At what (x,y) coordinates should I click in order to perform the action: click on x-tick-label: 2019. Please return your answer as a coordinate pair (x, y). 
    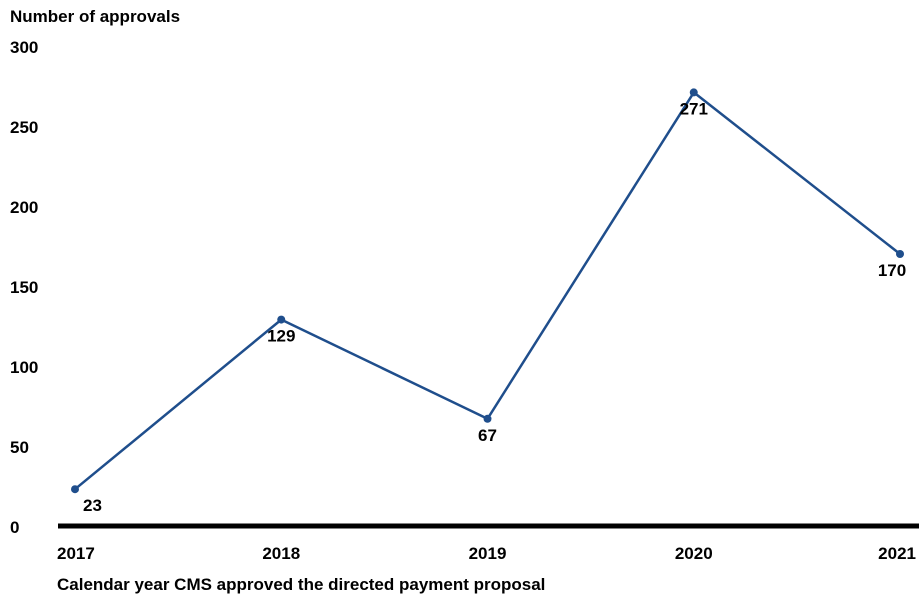
    Looking at the image, I should click on (488, 553).